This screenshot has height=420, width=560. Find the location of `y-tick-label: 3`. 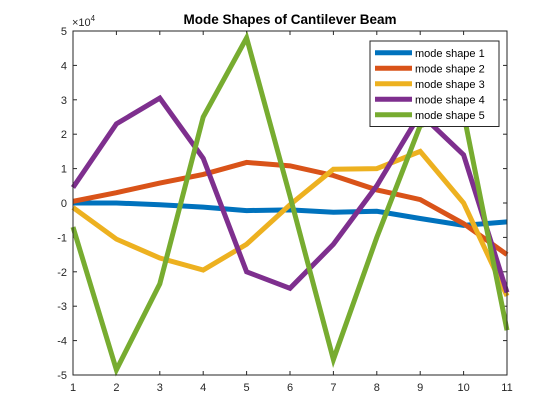

y-tick-label: 3 is located at coordinates (64, 101).